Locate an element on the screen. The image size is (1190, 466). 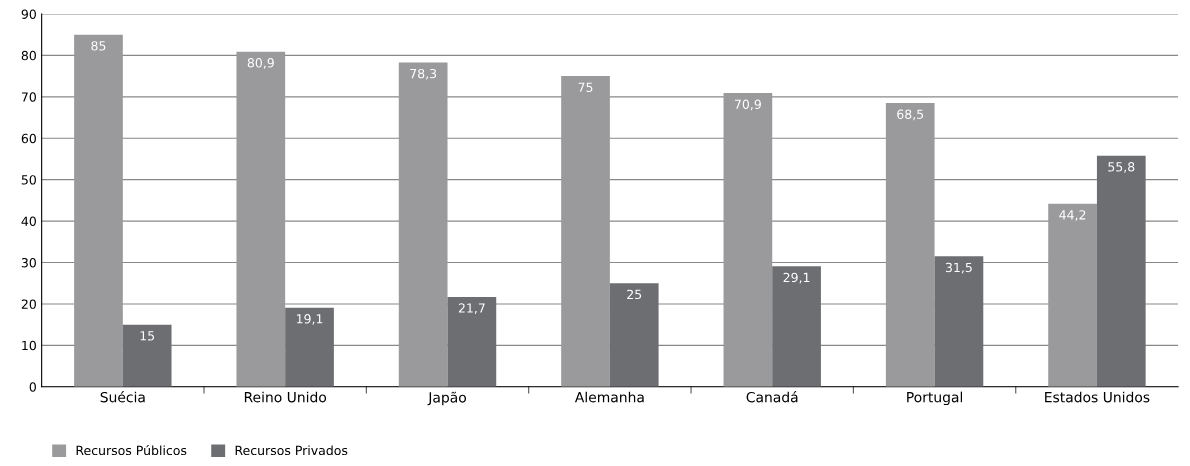
data-label: 85 is located at coordinates (98, 46).